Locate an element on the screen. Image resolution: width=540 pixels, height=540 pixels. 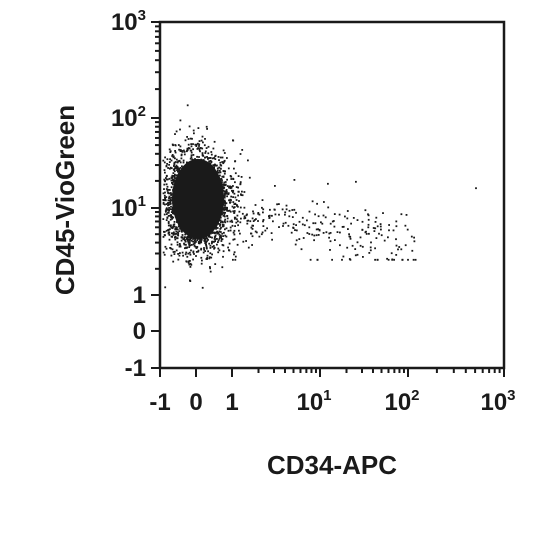
x-tick-label: 10³ is located at coordinates (497, 401).